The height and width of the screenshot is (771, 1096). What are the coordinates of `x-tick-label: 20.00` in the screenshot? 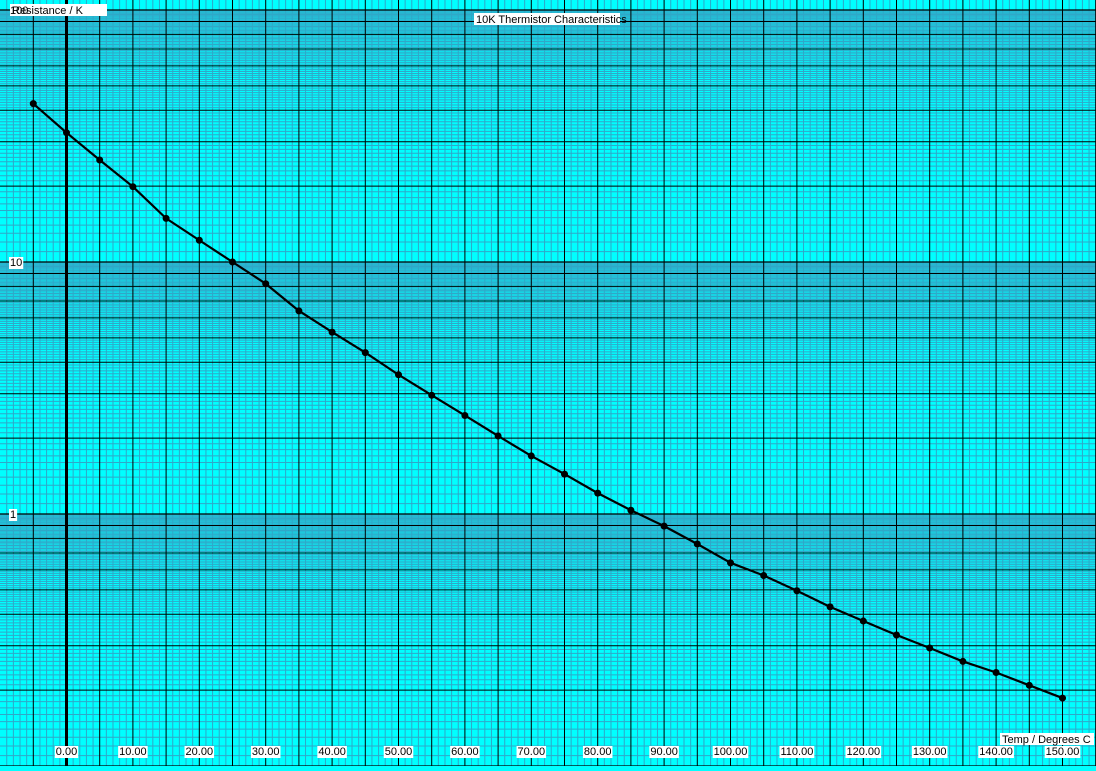 It's located at (200, 752).